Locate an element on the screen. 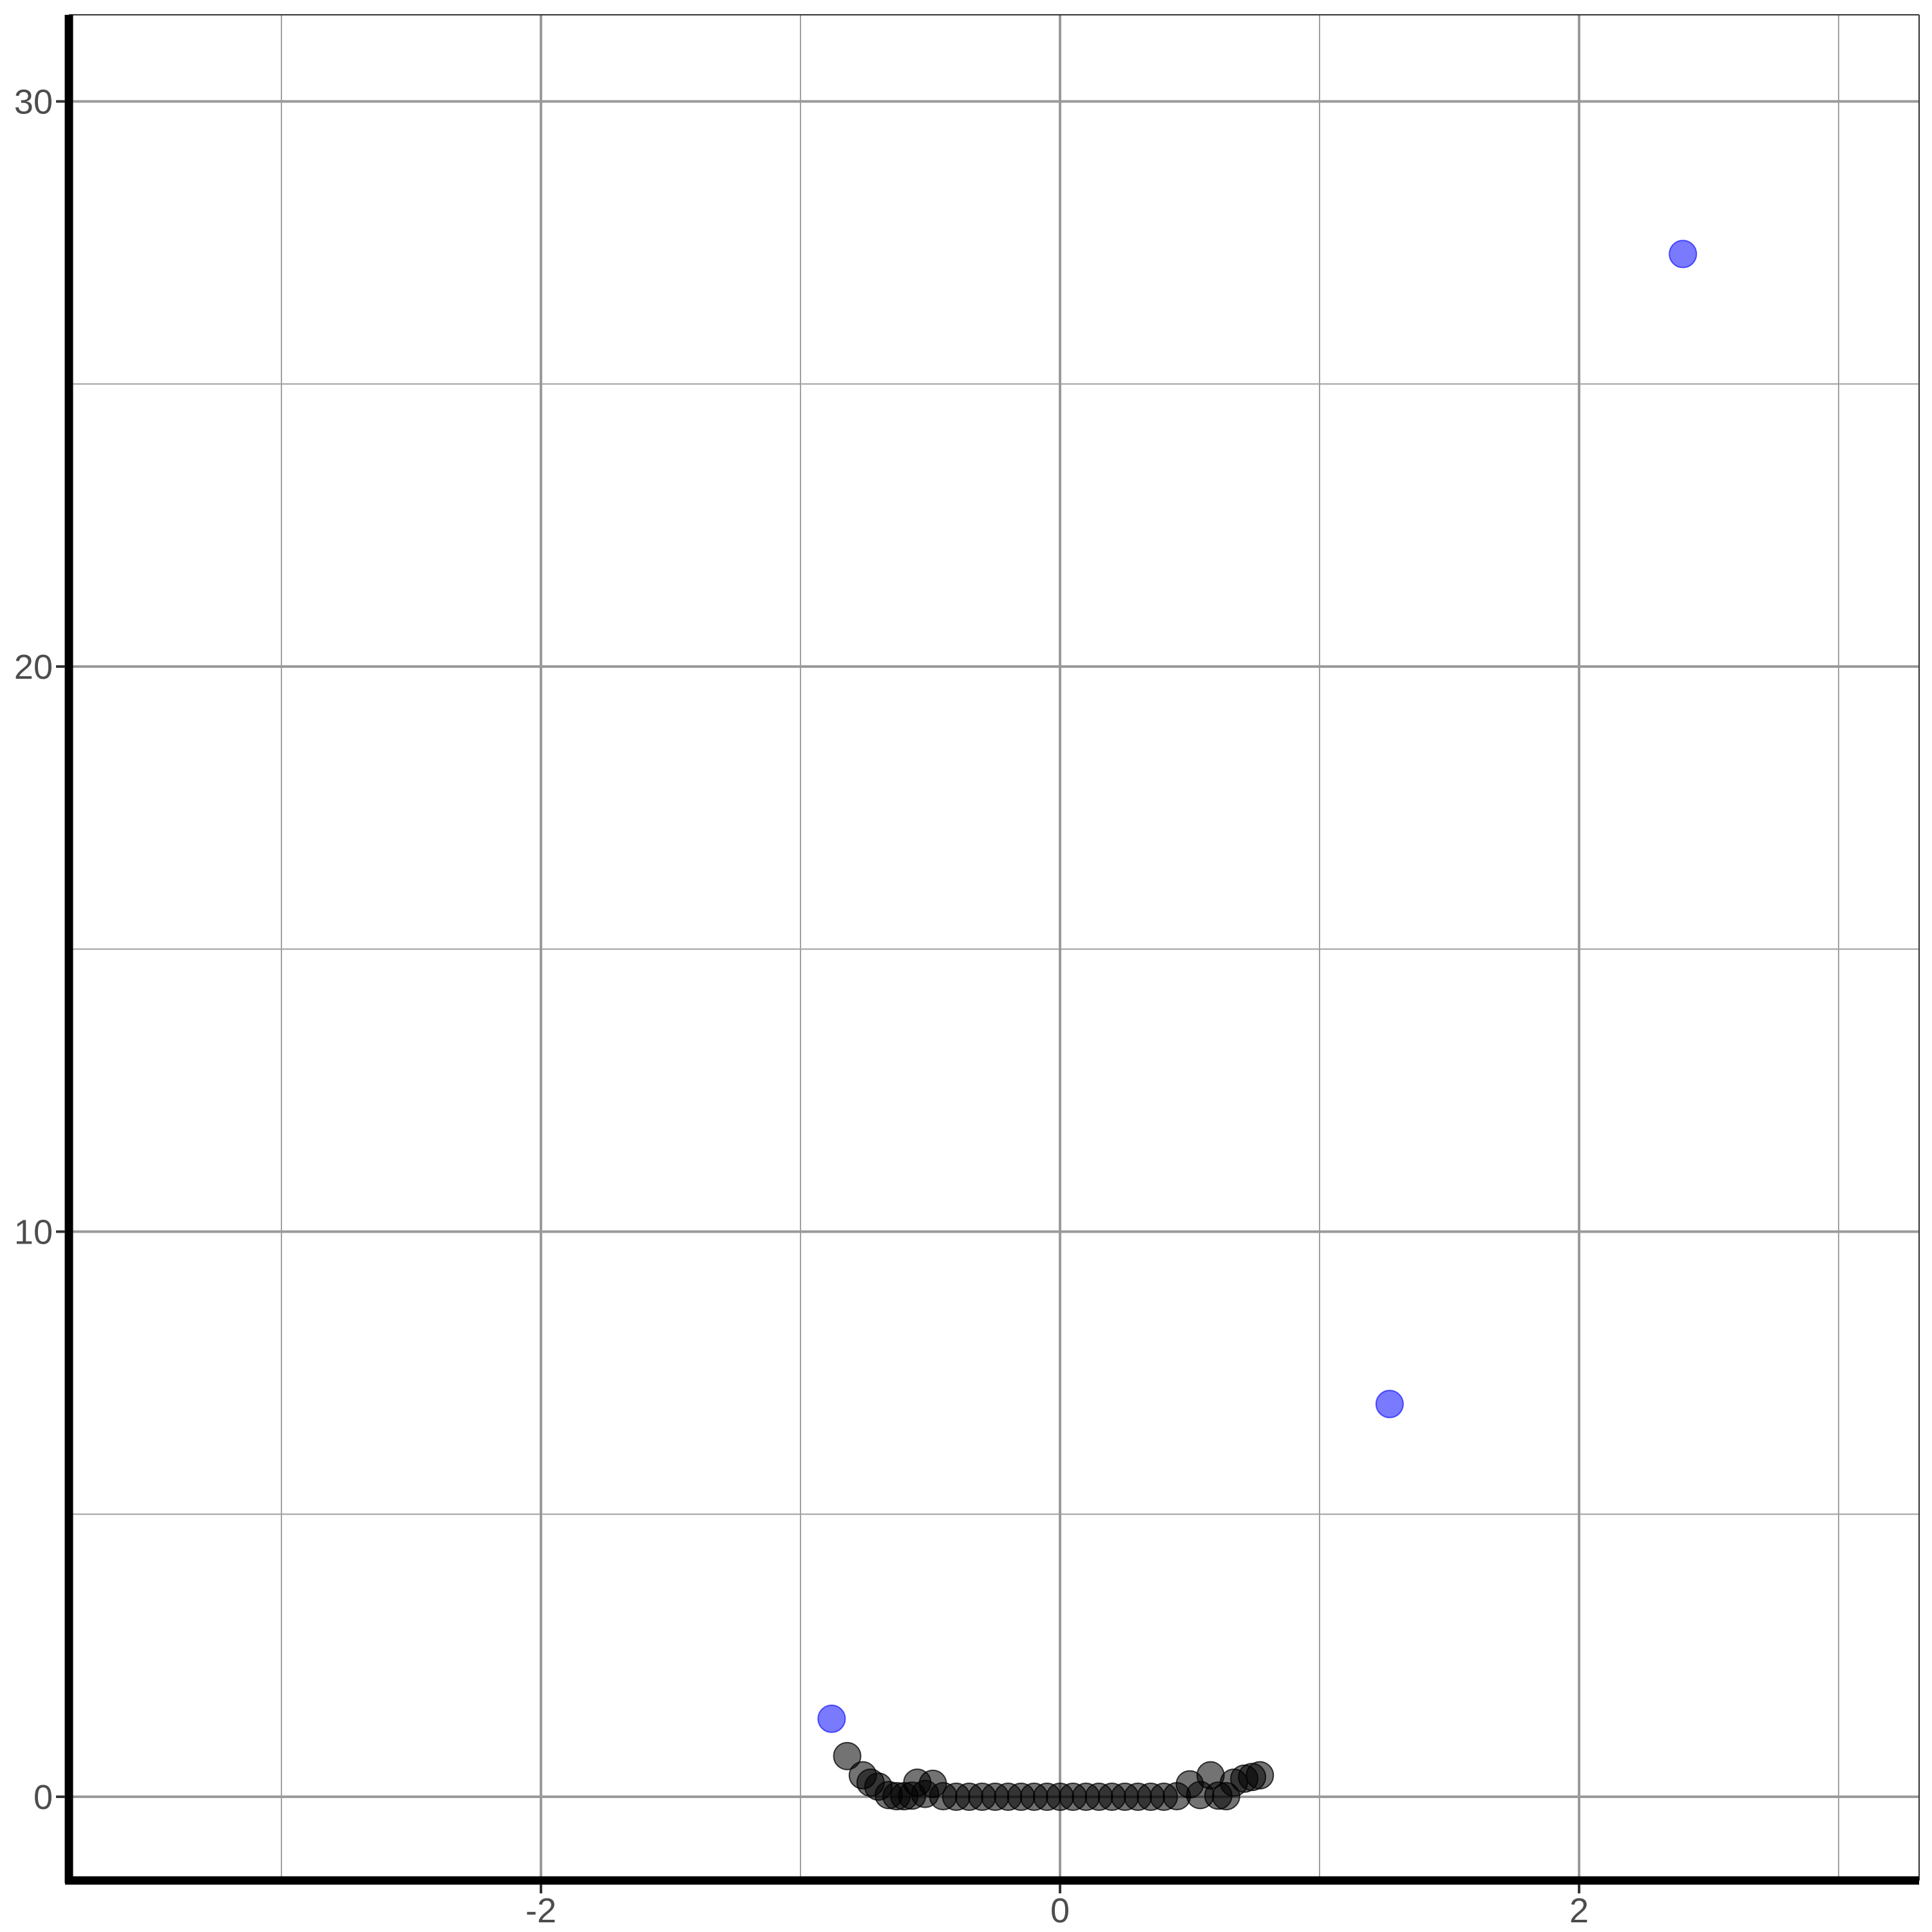 This screenshot has height=1932, width=1932. x-tick-label: -2 is located at coordinates (541, 1911).